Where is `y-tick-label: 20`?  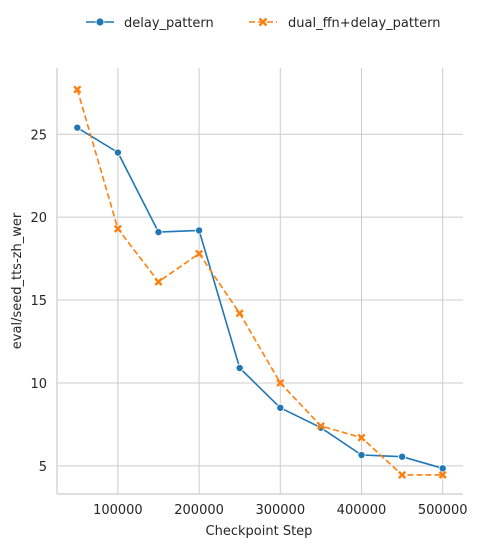 y-tick-label: 20 is located at coordinates (38, 218).